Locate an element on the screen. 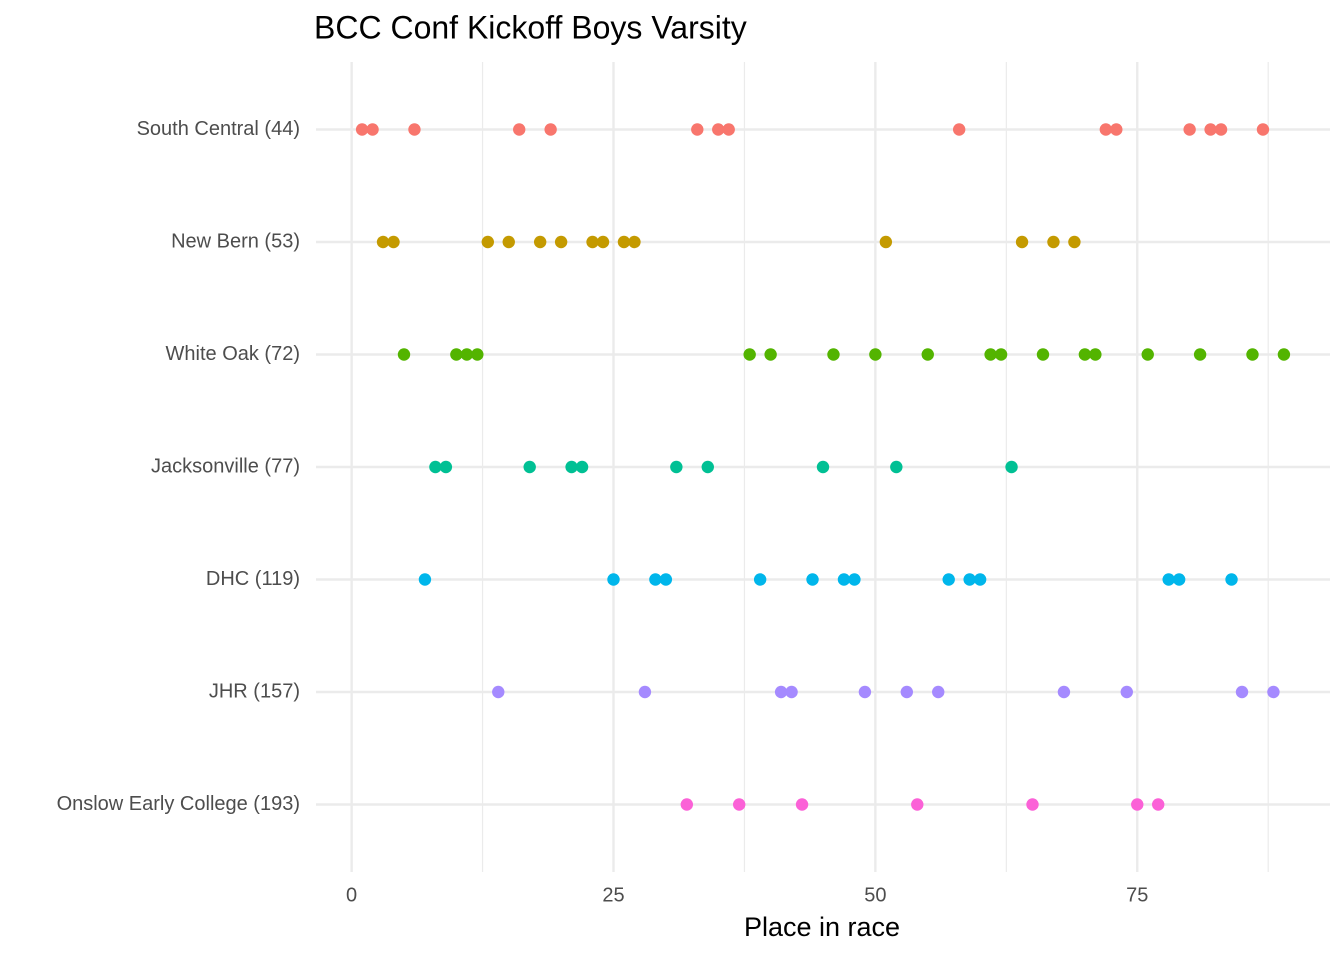 Image resolution: width=1344 pixels, height=960 pixels. y-tick-label: New Bern (53) is located at coordinates (235, 241).